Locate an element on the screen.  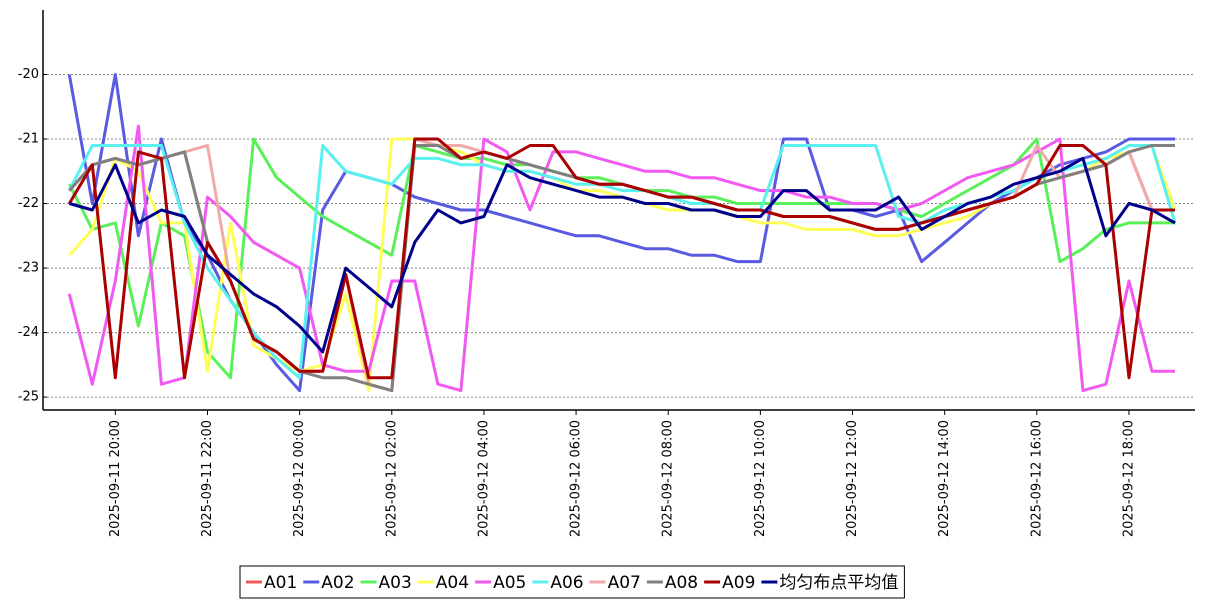
y-tick-label: -25 is located at coordinates (28, 397).